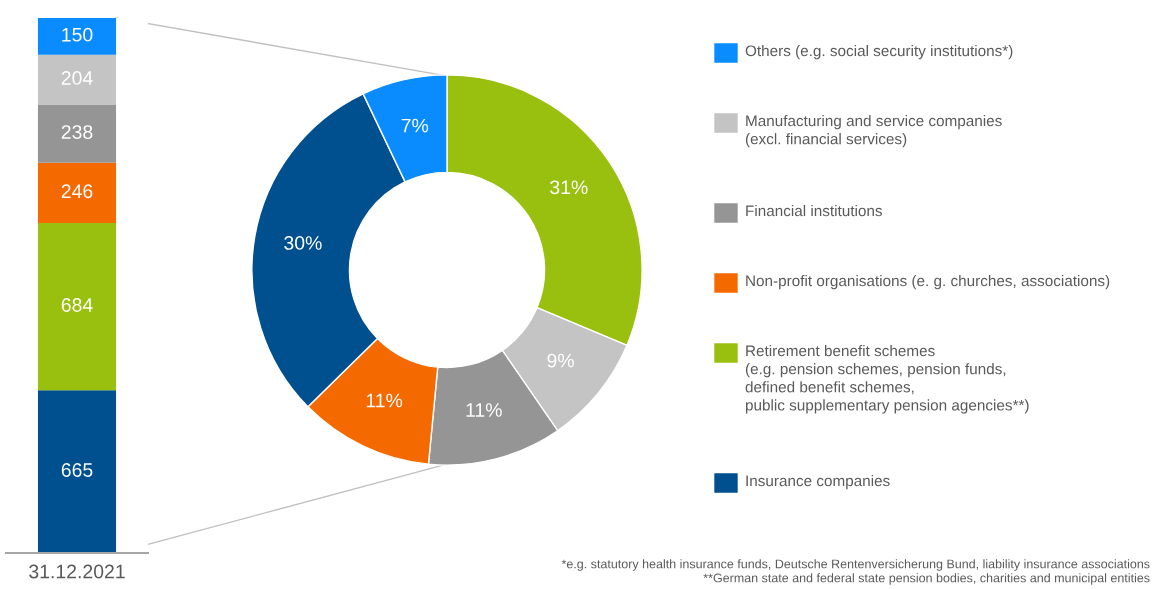 The width and height of the screenshot is (1155, 589). What do you see at coordinates (77, 191) in the screenshot?
I see `data-label: 246` at bounding box center [77, 191].